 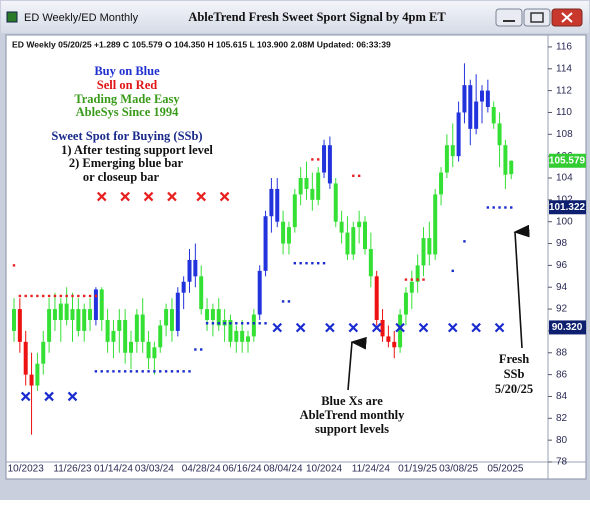 I want to click on annotation: support levels, so click(x=352, y=429).